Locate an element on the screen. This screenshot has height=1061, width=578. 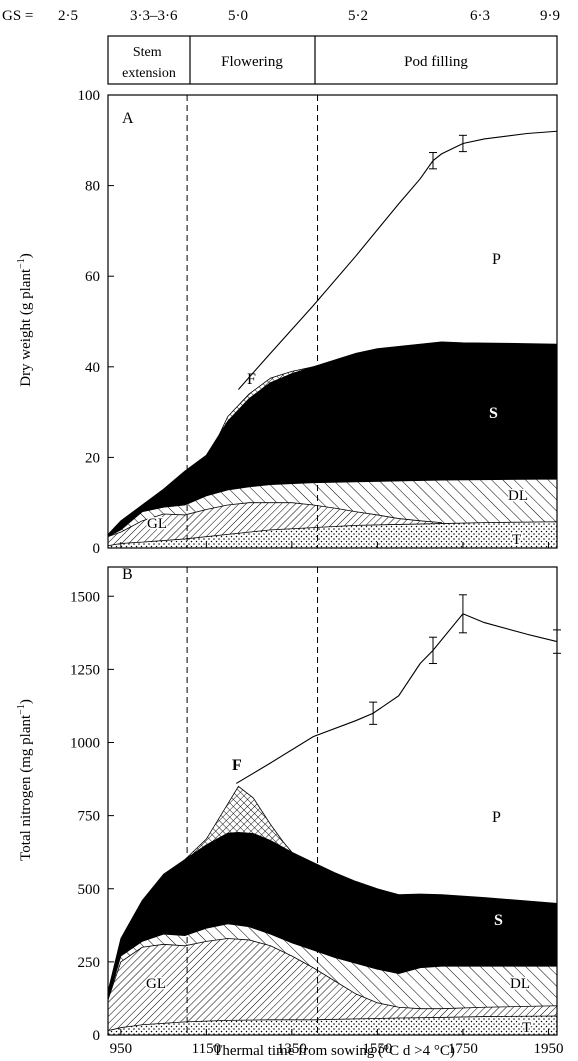
gs-value: 9·9 is located at coordinates (550, 16).